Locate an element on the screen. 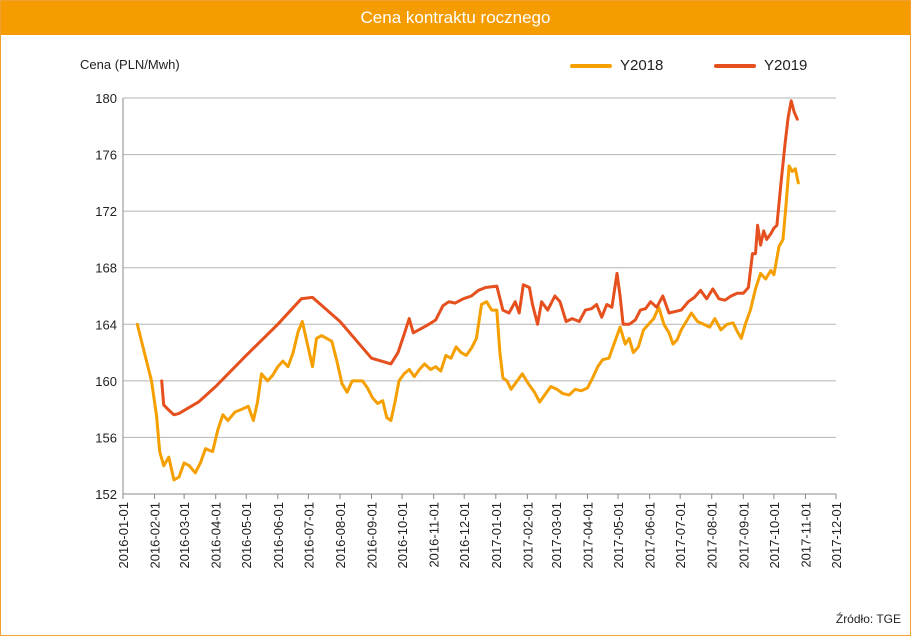 This screenshot has height=636, width=911. y-tick-label: 176 is located at coordinates (106, 155).